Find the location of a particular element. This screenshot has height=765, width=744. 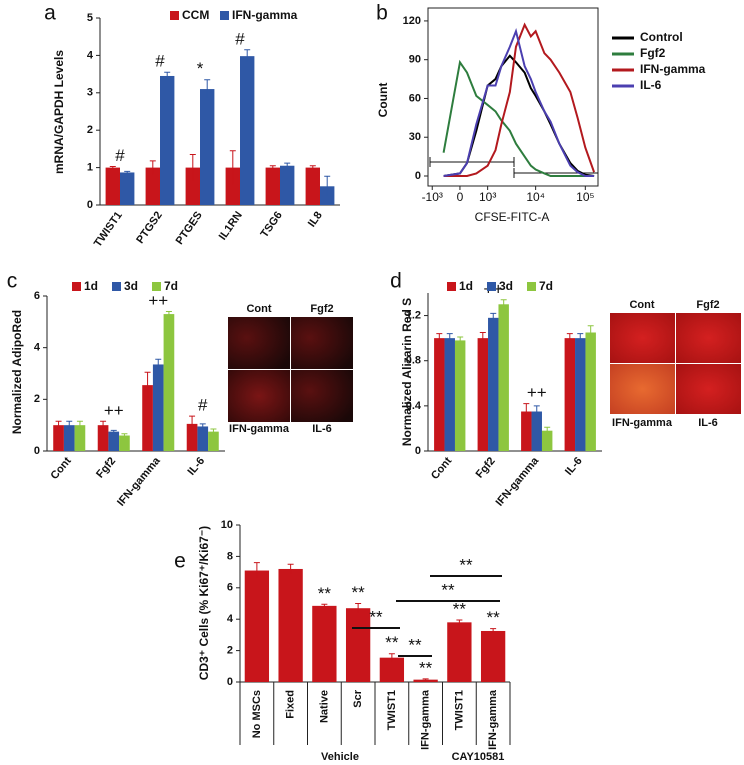

y-tick-label: 30 is located at coordinates (415, 137).